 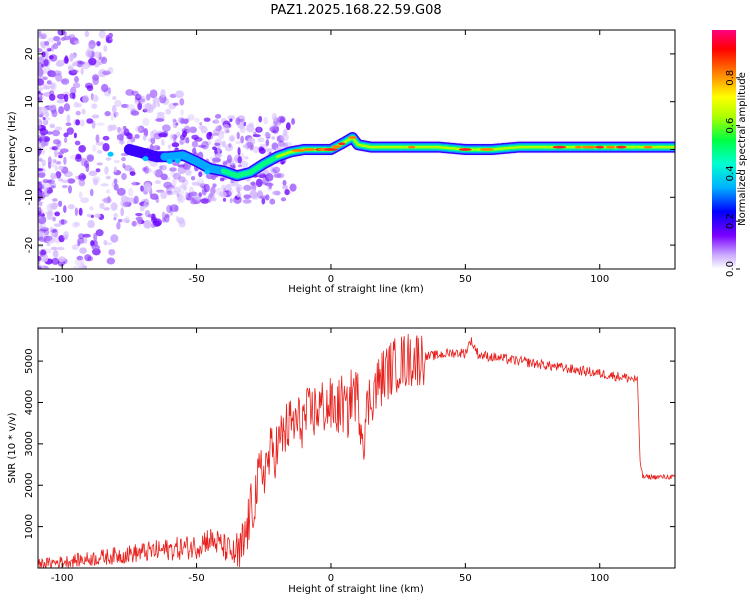 I want to click on x-tick-label: -50, so click(x=196, y=578).